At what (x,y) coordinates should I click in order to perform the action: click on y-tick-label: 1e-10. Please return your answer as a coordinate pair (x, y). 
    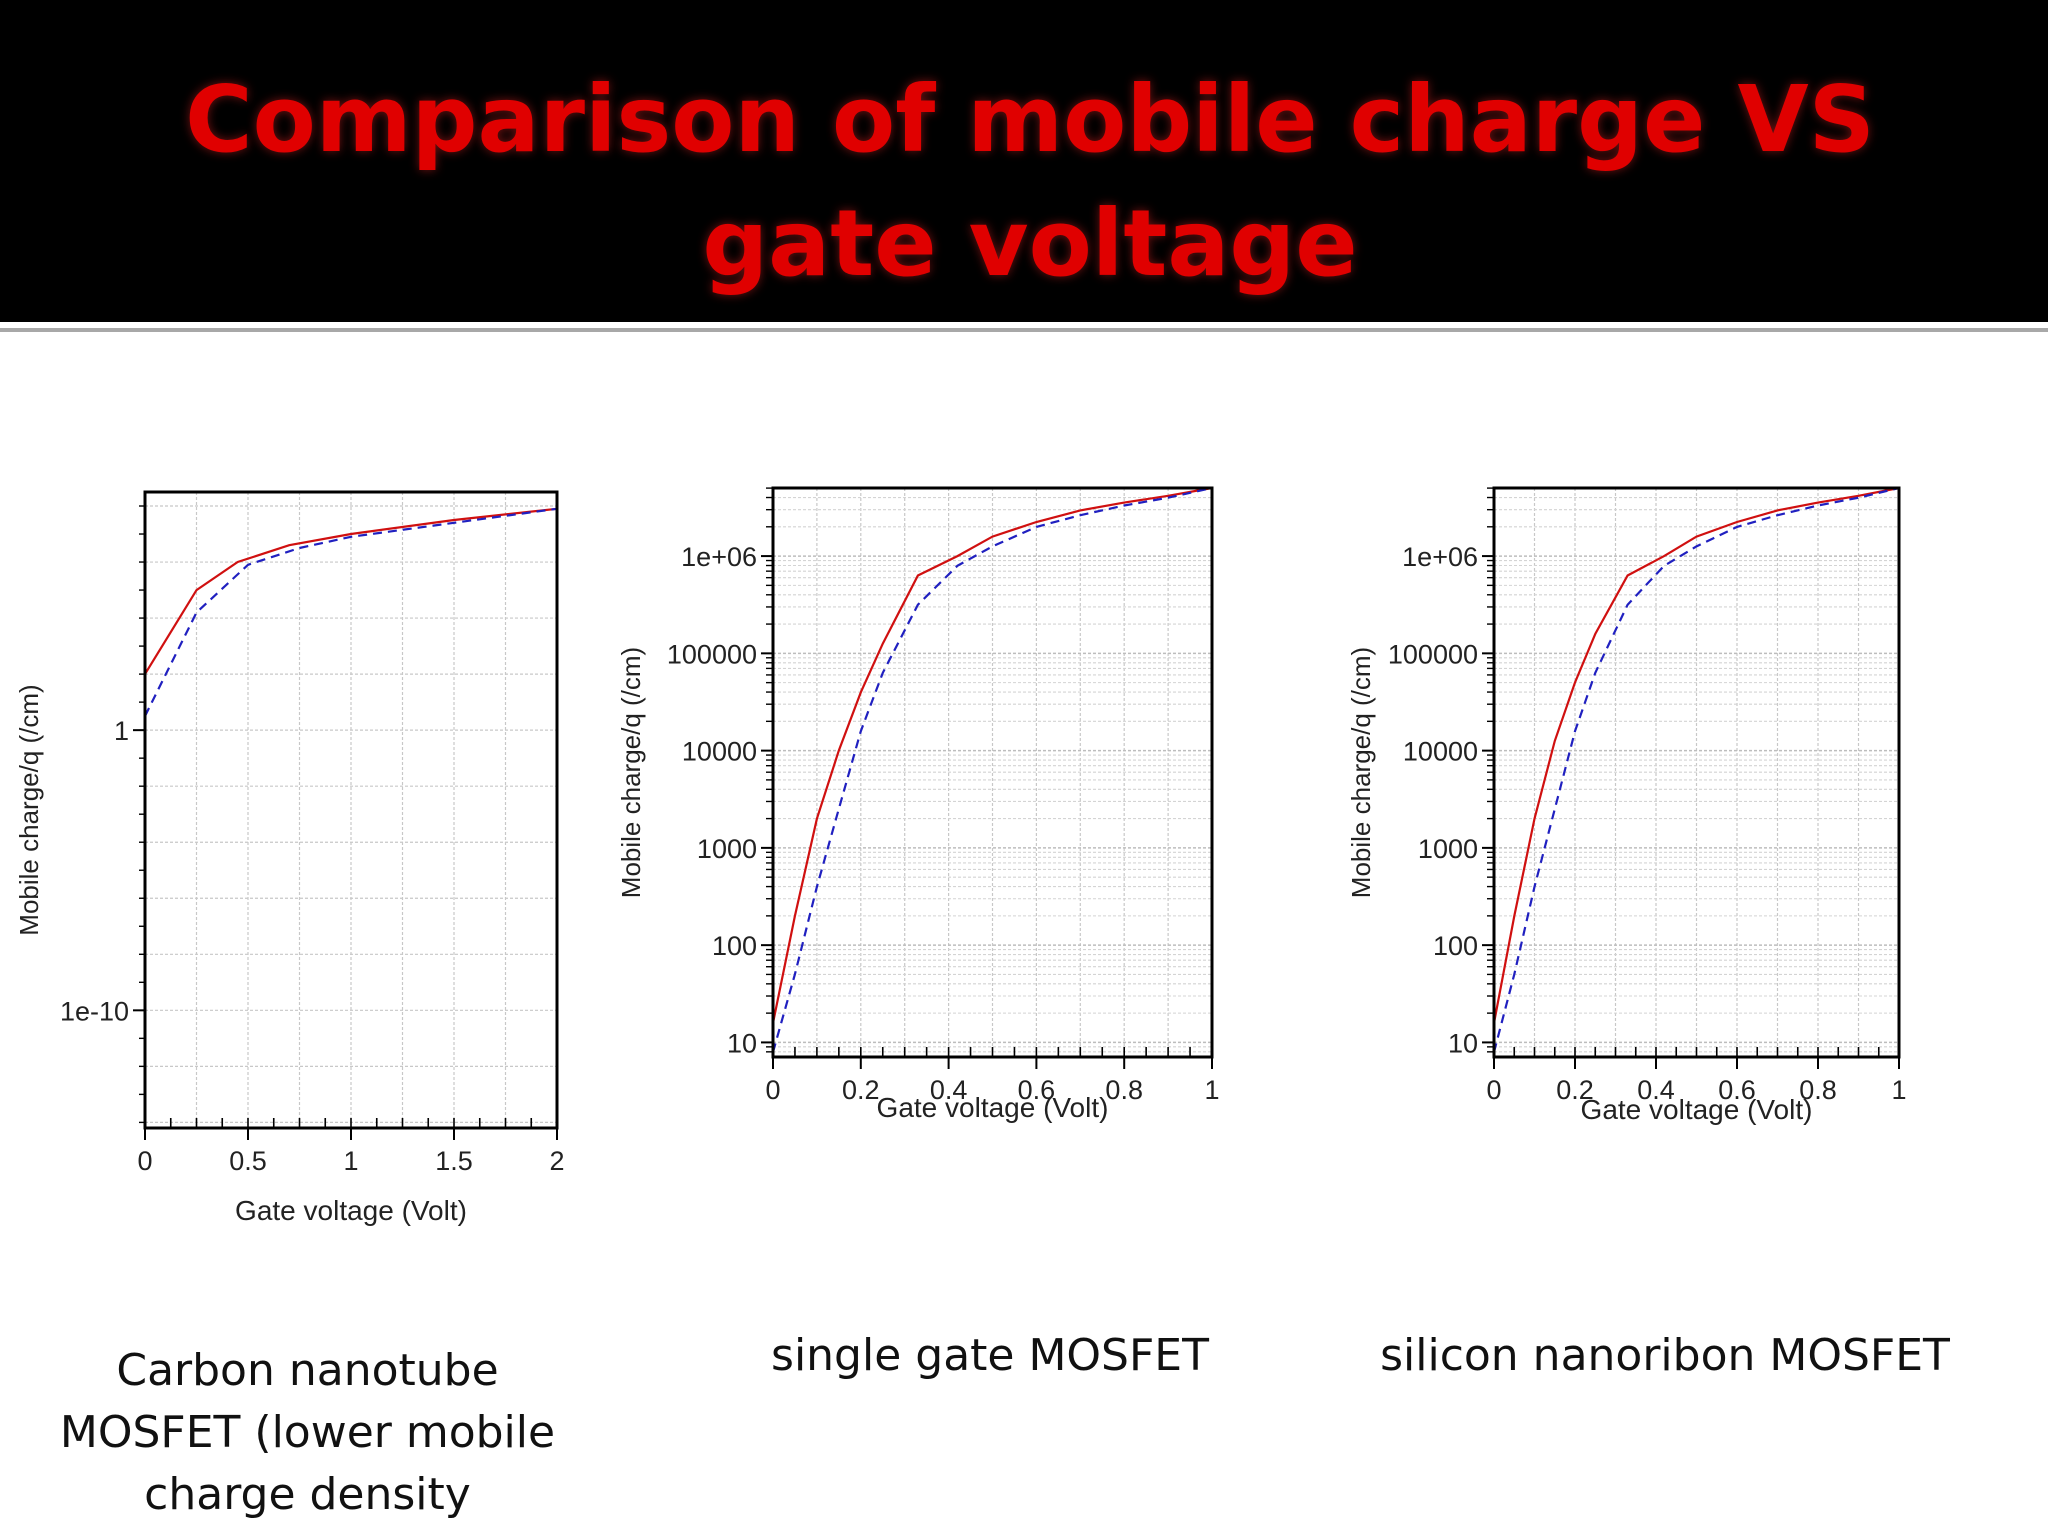
    Looking at the image, I should click on (94, 1011).